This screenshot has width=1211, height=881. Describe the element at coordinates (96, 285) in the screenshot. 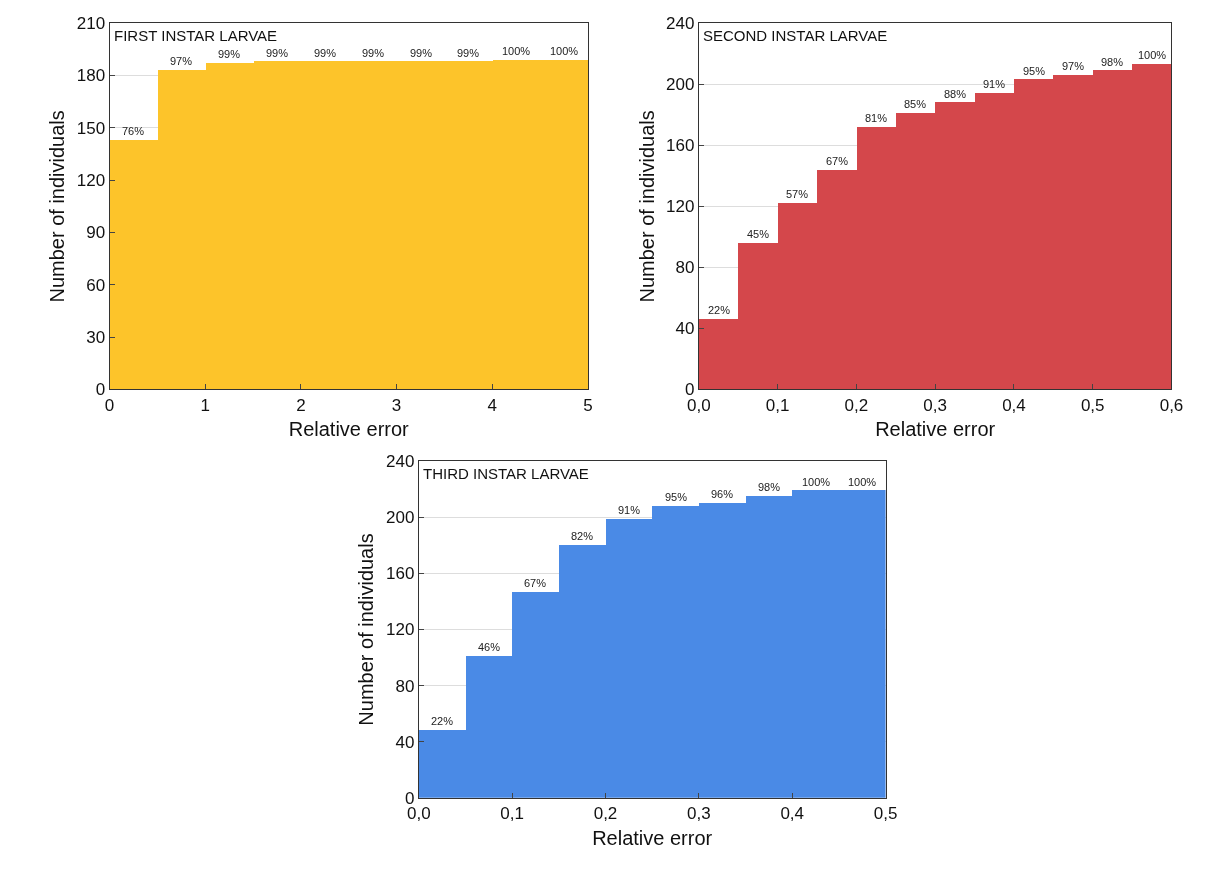

I see `y-tick-label: 60` at that location.